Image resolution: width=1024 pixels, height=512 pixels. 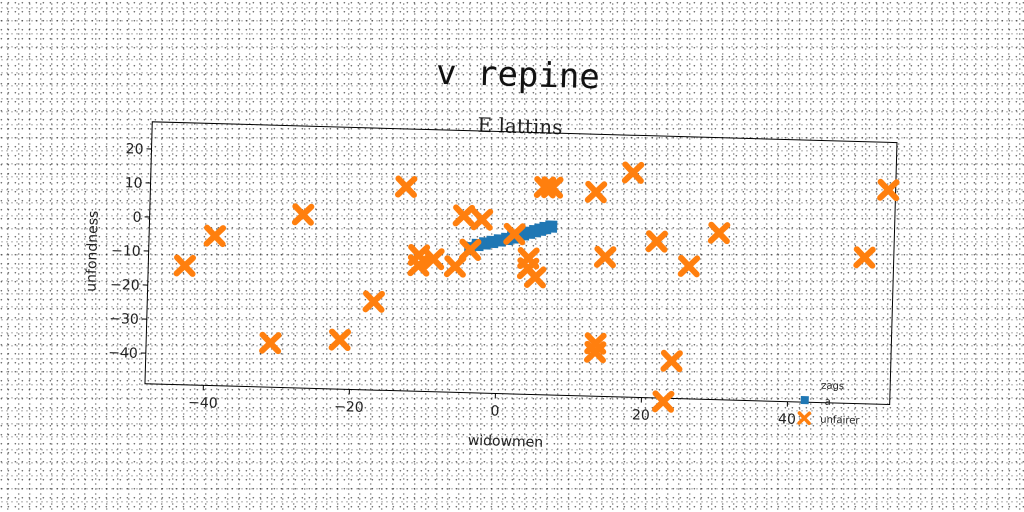 I want to click on legend-label-a: a, so click(x=828, y=402).